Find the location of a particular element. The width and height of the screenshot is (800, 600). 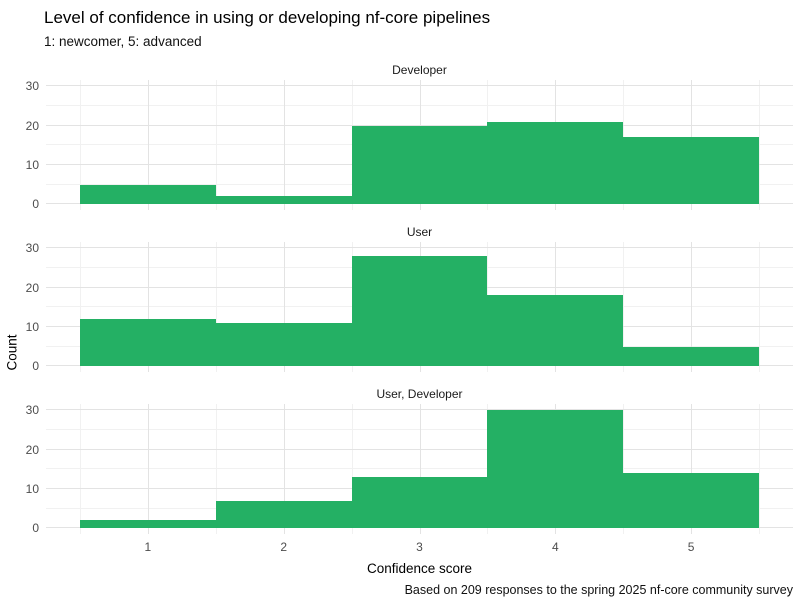

chart-subtitle: 1: newcomer, 5: advanced is located at coordinates (123, 42).